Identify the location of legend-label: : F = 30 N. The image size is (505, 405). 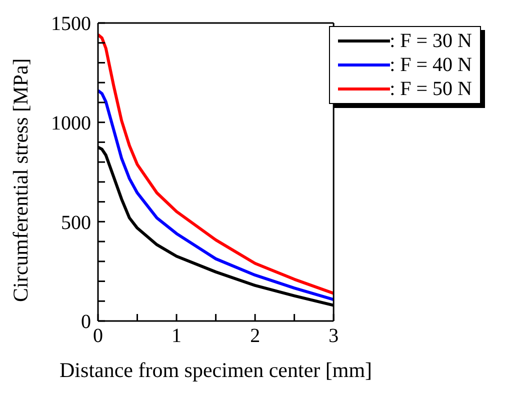
(431, 41).